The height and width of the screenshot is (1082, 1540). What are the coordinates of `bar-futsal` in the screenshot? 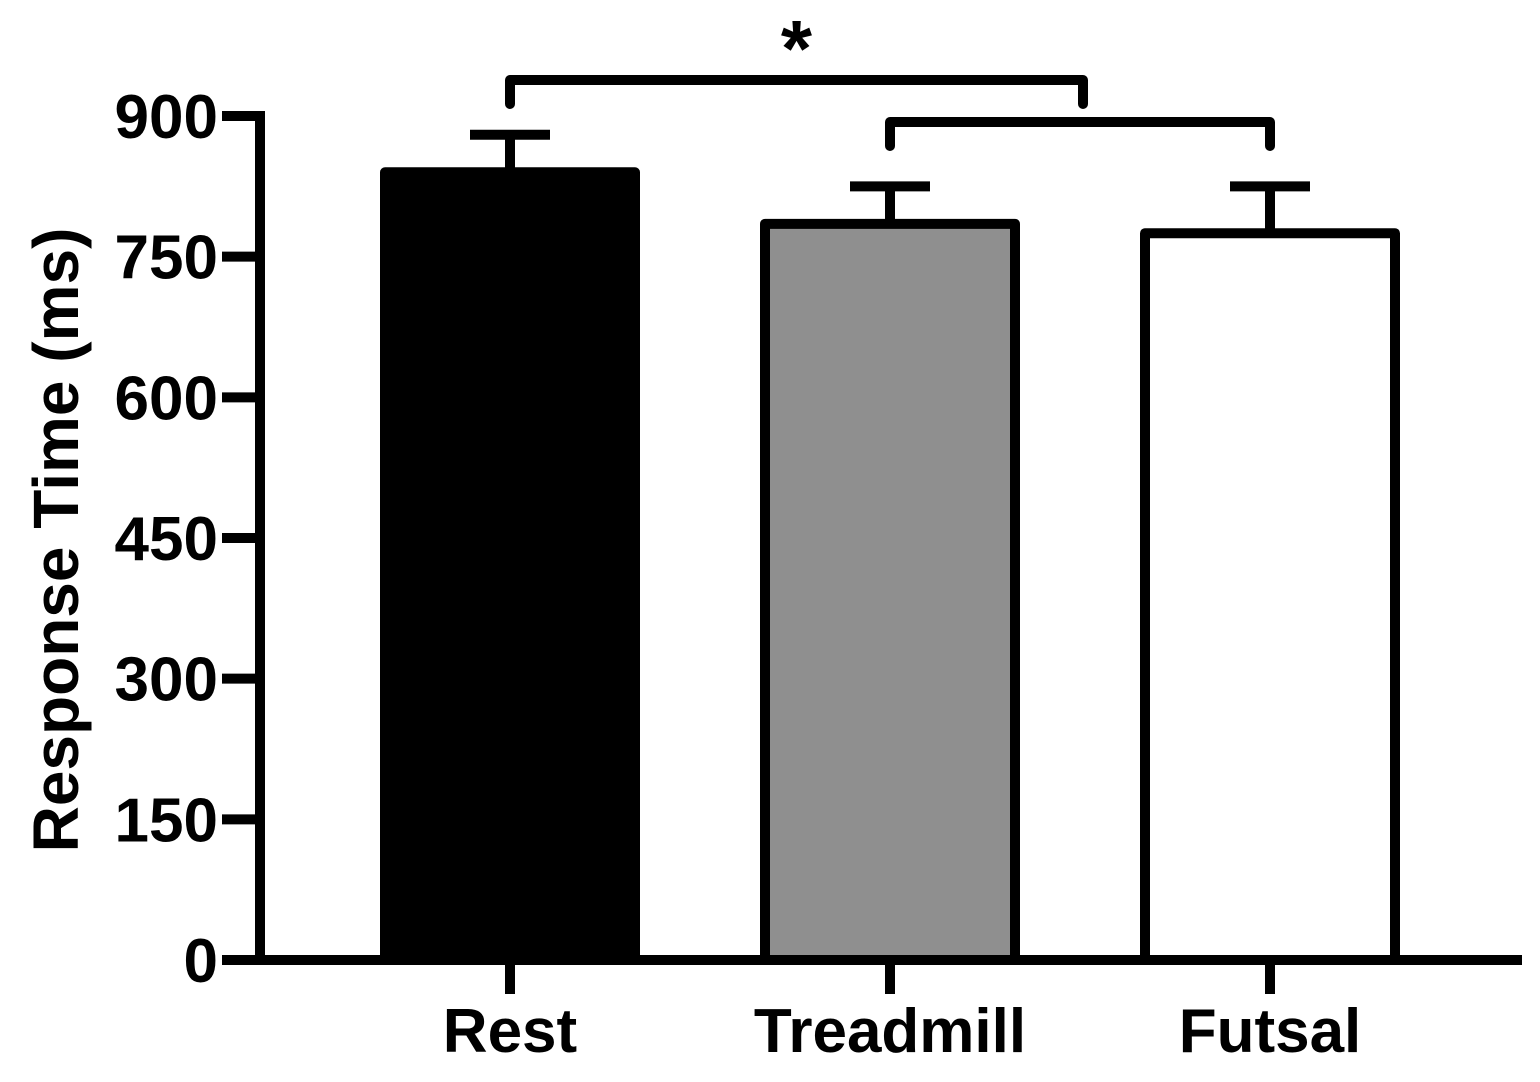 It's located at (1270, 596).